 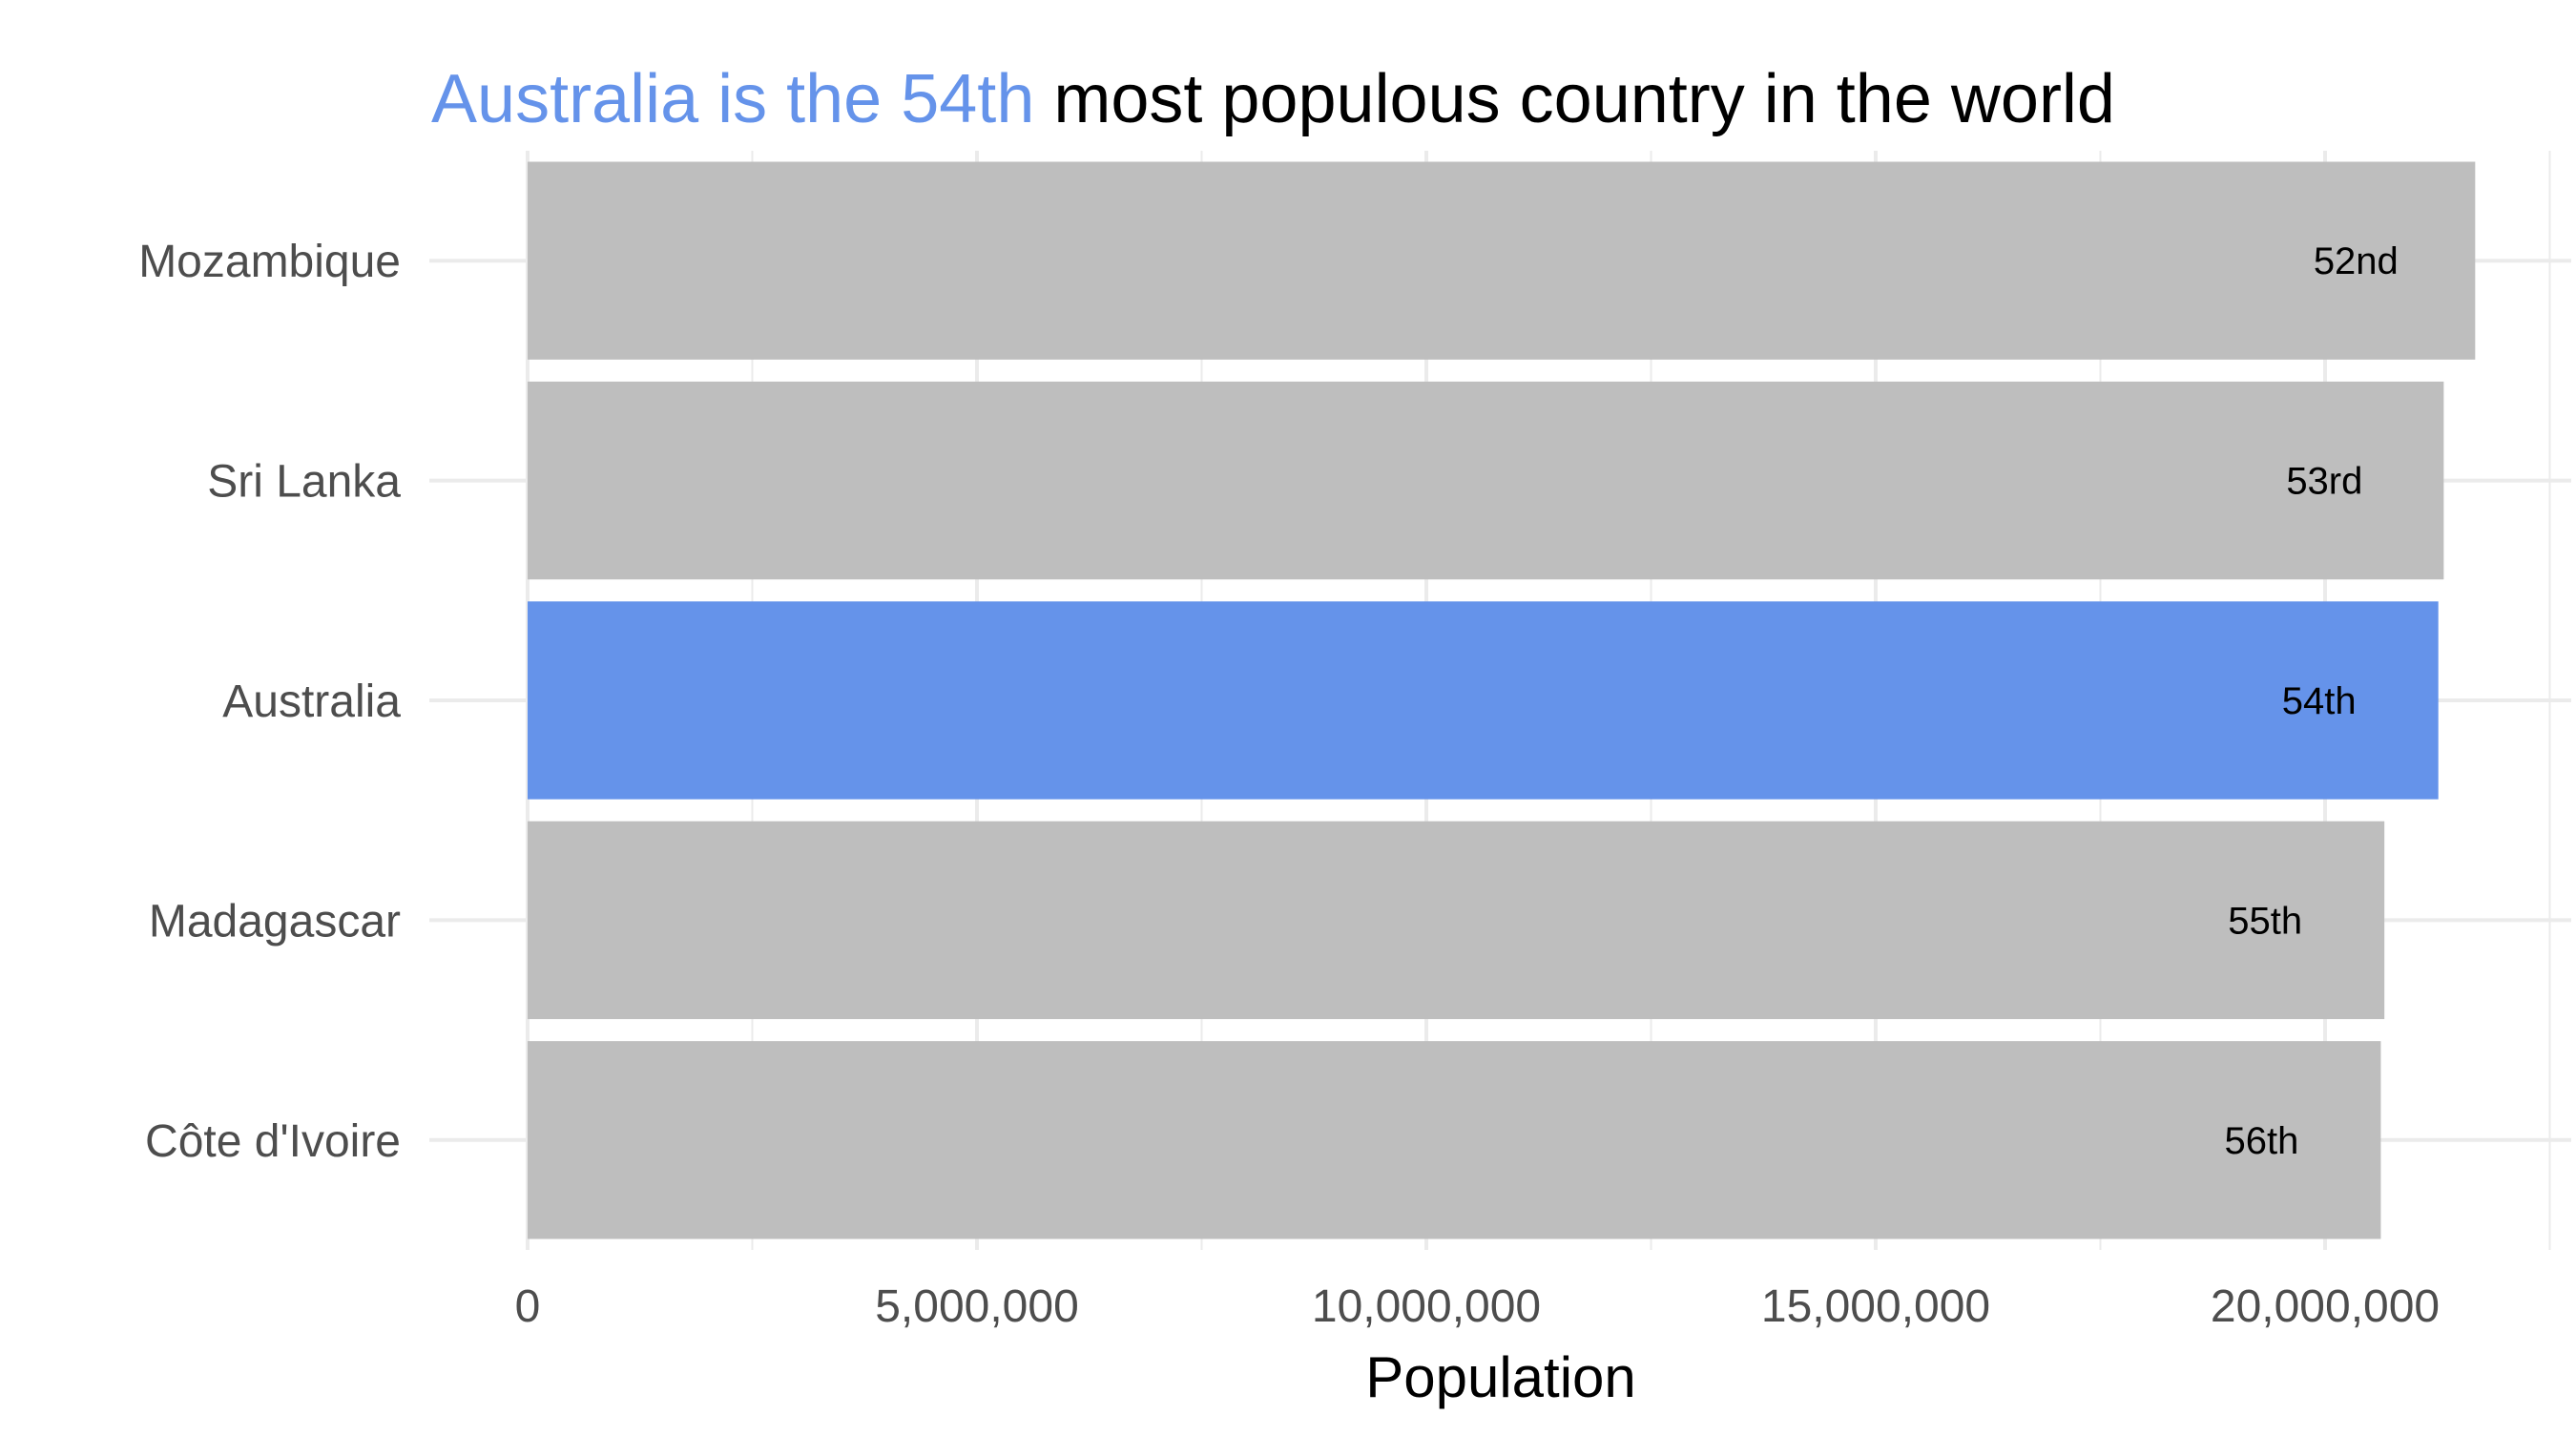 What do you see at coordinates (1574, 99) in the screenshot?
I see `chart-title-rest: most populous country in the world` at bounding box center [1574, 99].